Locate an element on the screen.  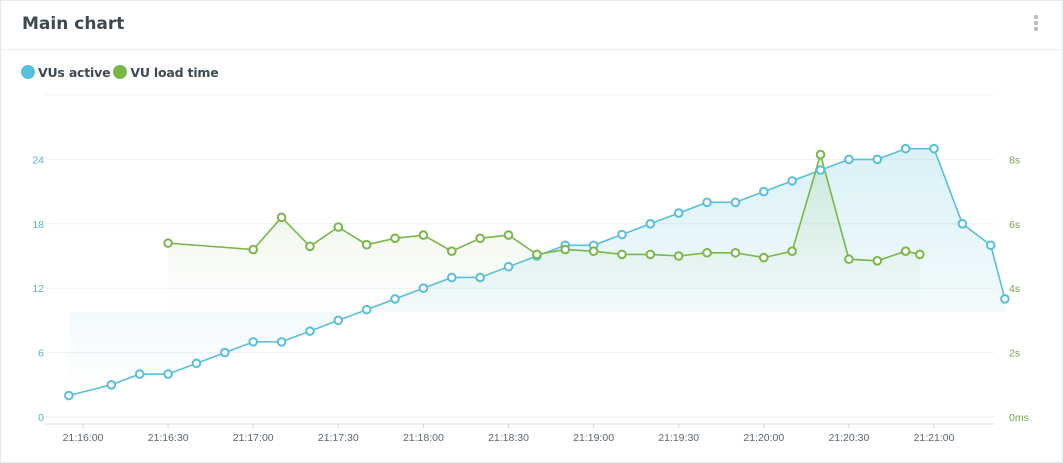
y-left-tick-label: 24 is located at coordinates (38, 160).